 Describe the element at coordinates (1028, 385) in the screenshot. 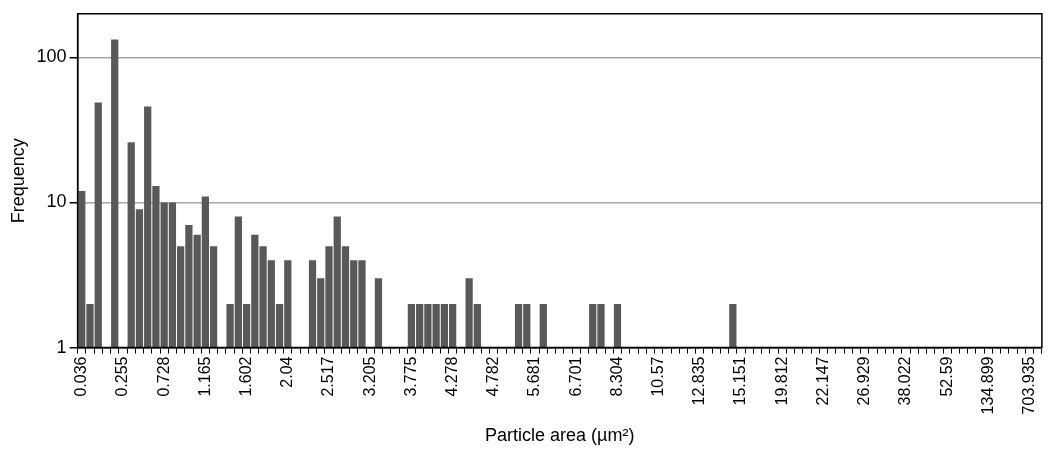

I see `x-tick-label: 703.935` at that location.